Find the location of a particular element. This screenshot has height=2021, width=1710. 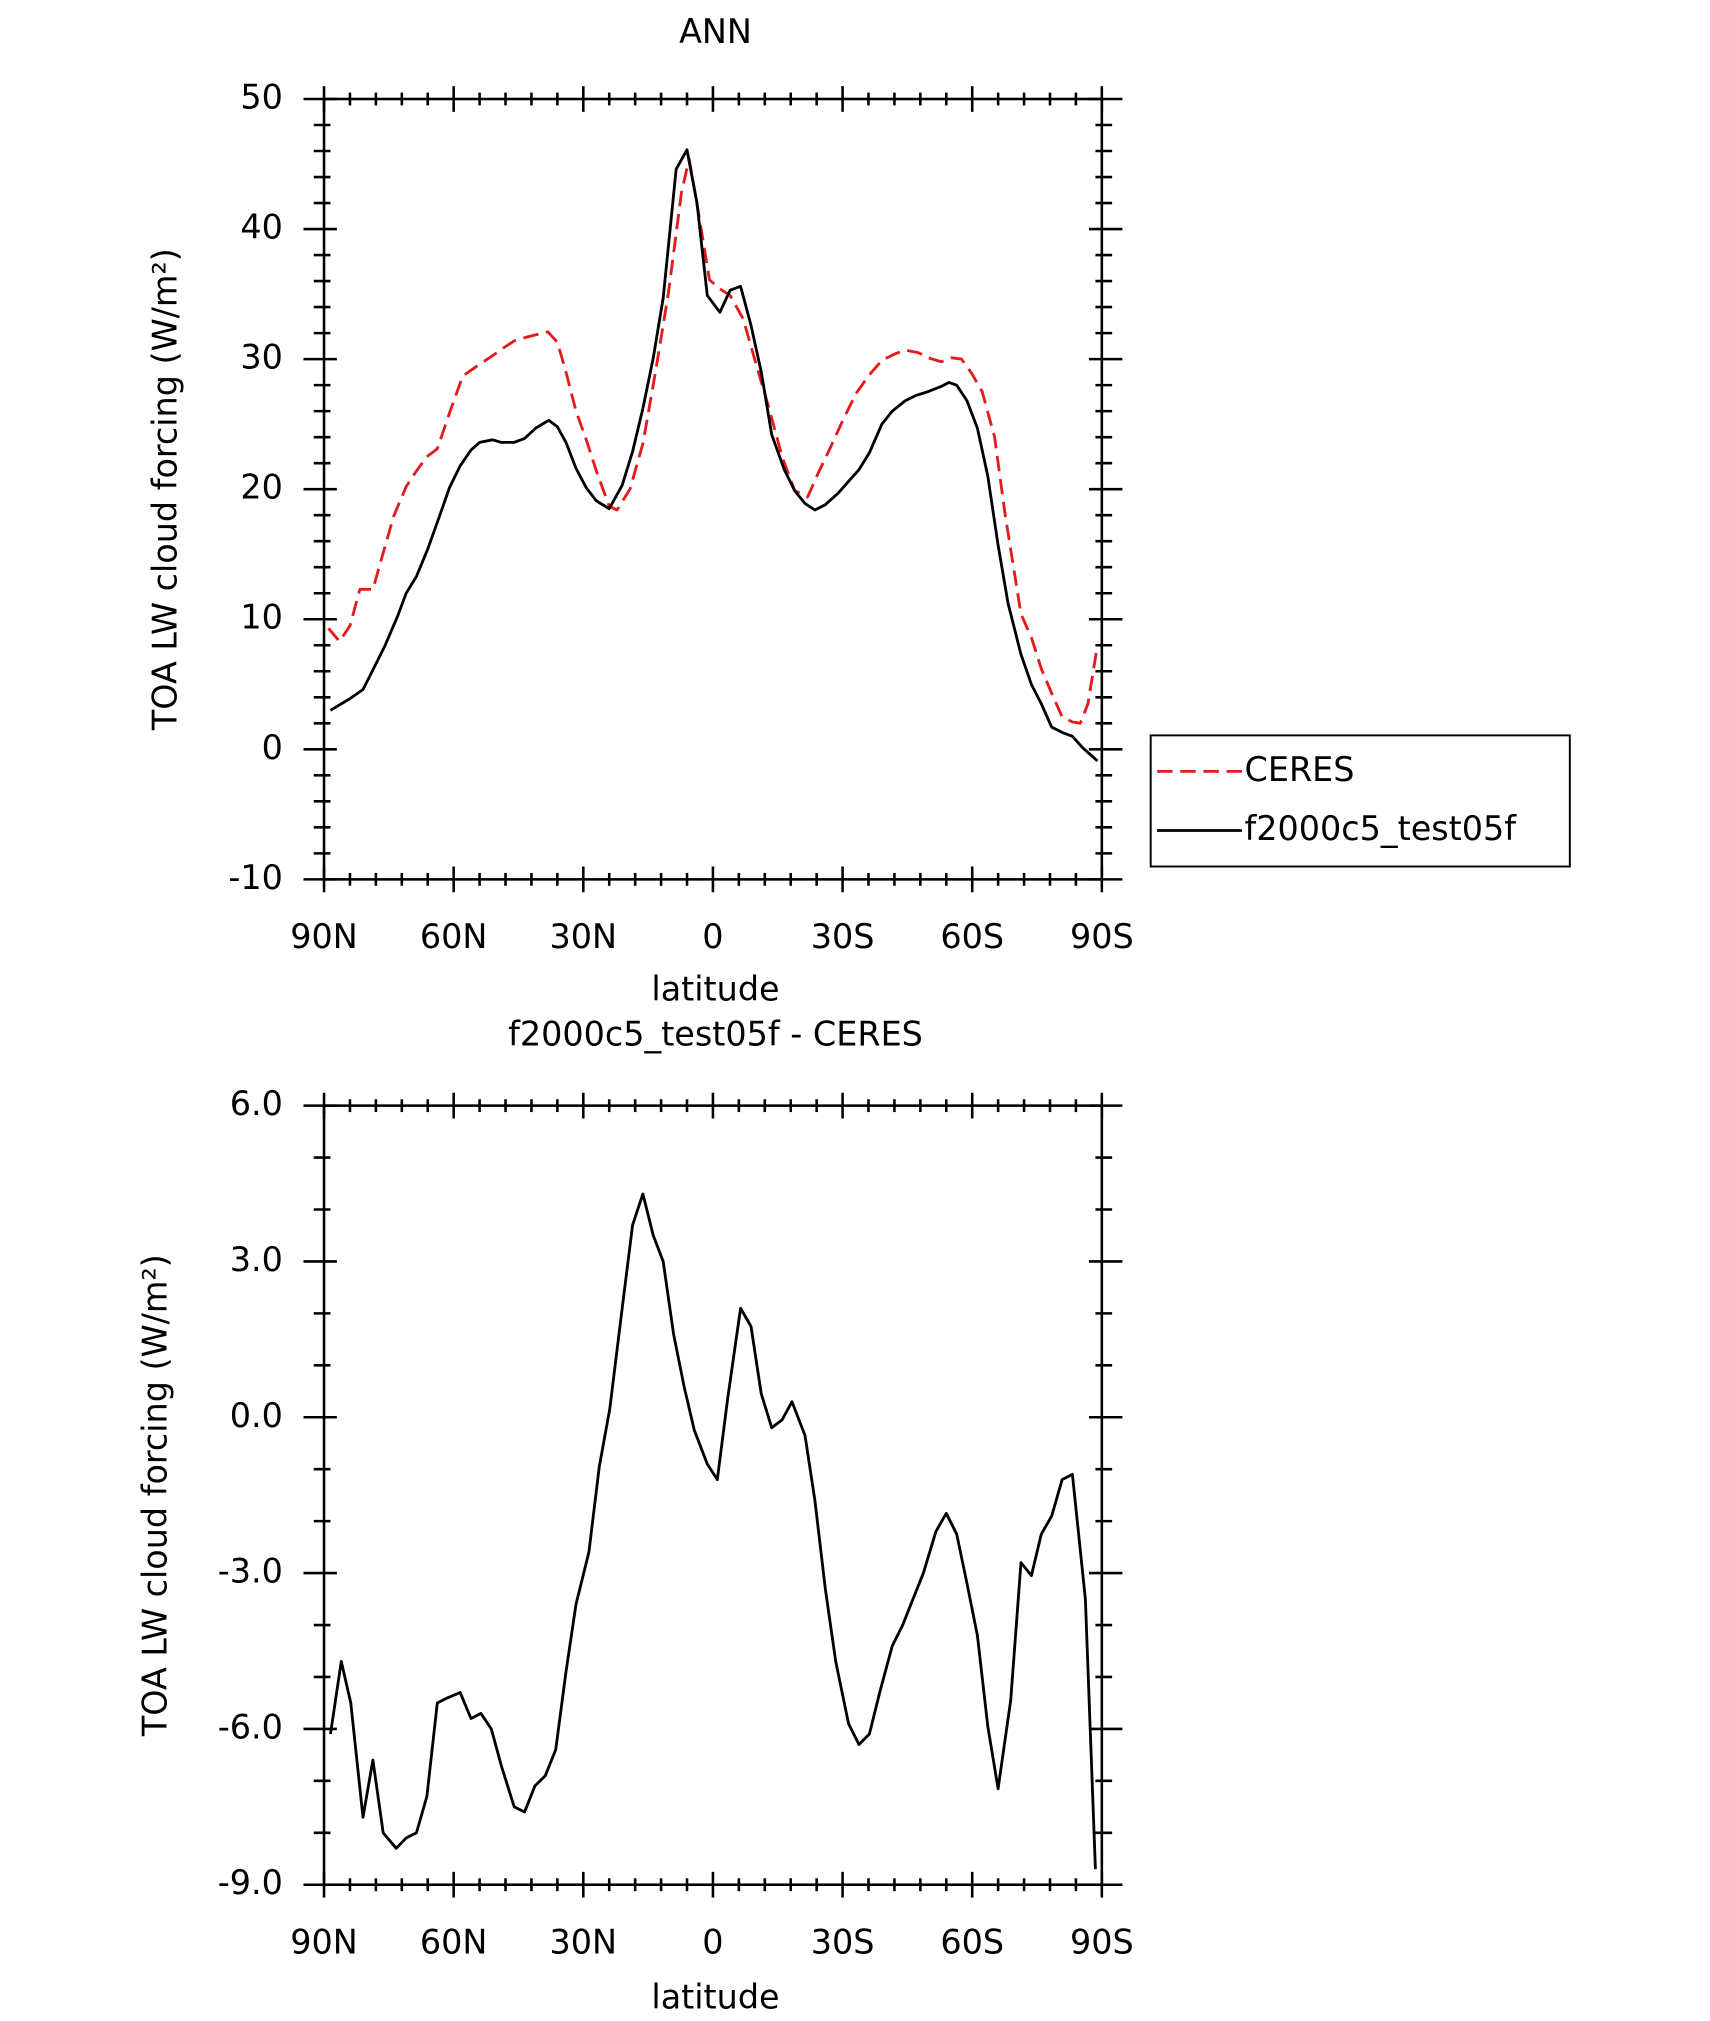

y-tick-label: -9.0 is located at coordinates (250, 1882).